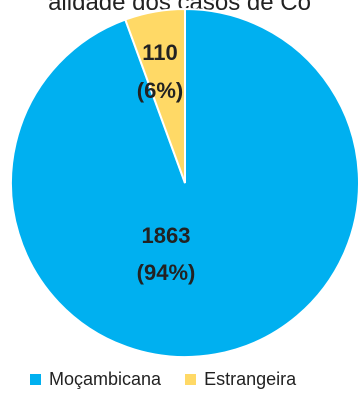  I want to click on legend-item-estrangeira: Estrangeira, so click(240, 379).